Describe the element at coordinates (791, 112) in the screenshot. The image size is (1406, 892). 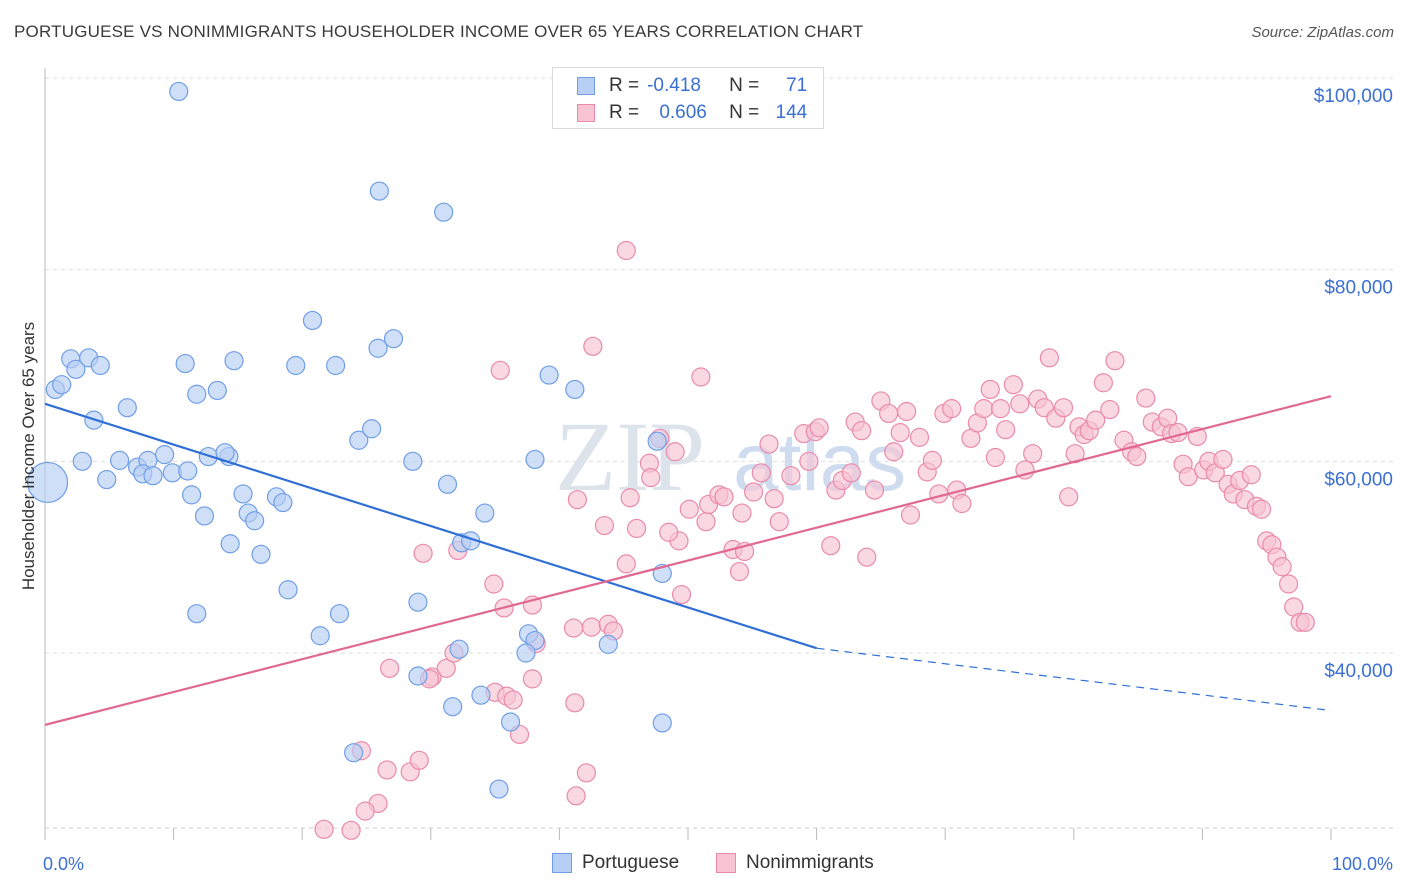
I see `n-value: 144` at that location.